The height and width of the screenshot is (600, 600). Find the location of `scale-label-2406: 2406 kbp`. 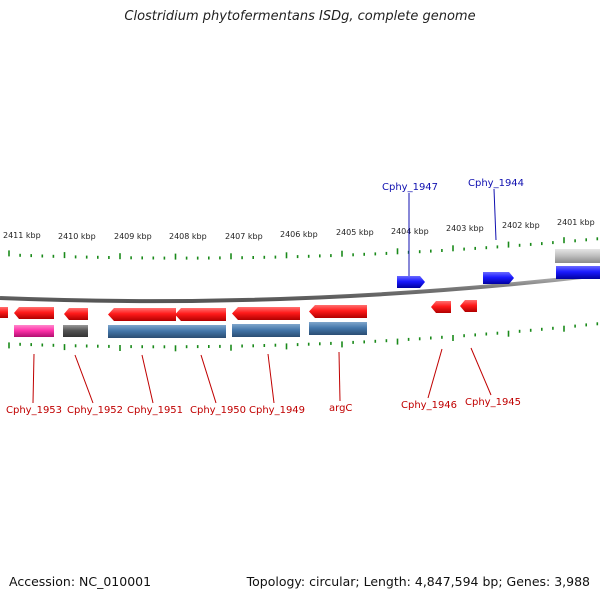

scale-label-2406: 2406 kbp is located at coordinates (299, 234).